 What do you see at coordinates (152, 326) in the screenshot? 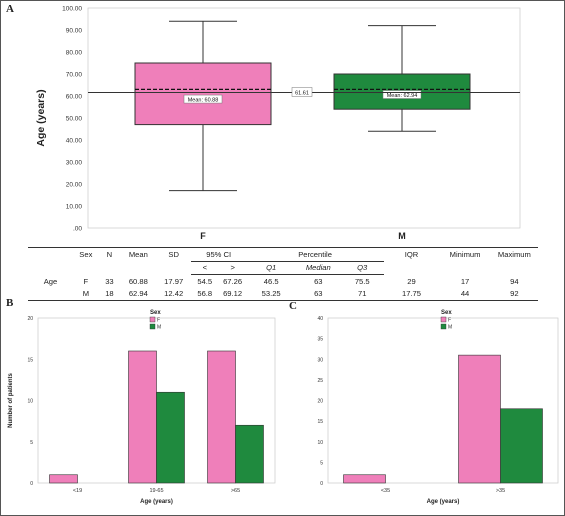
I see `legend-swatch-m` at bounding box center [152, 326].